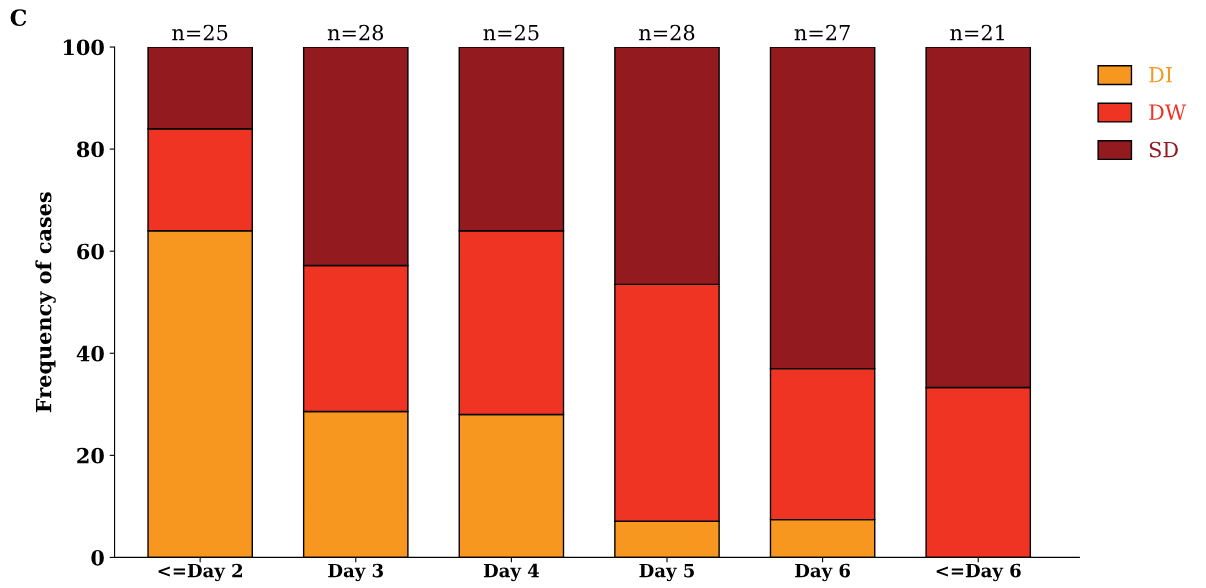  I want to click on x-tick-label: Day 6, so click(822, 572).